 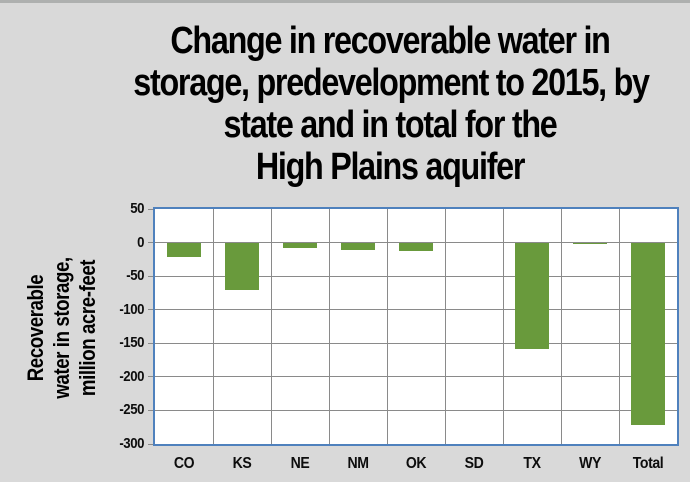 I want to click on y-tick-label--50: -50, so click(x=135, y=276).